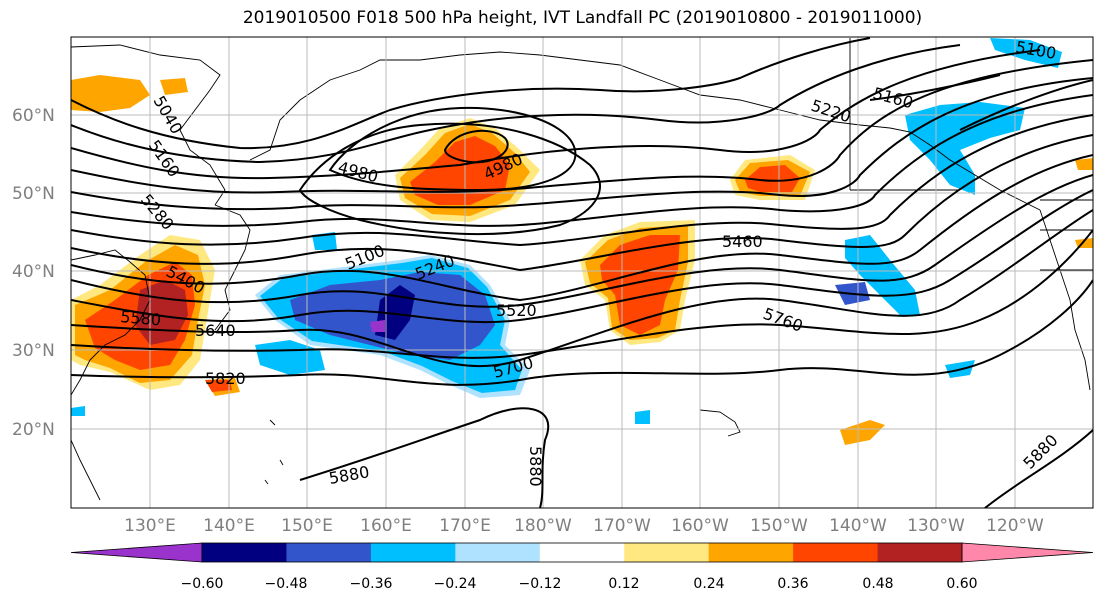 This screenshot has height=601, width=1105. Describe the element at coordinates (465, 526) in the screenshot. I see `lon-label: 170°E` at that location.